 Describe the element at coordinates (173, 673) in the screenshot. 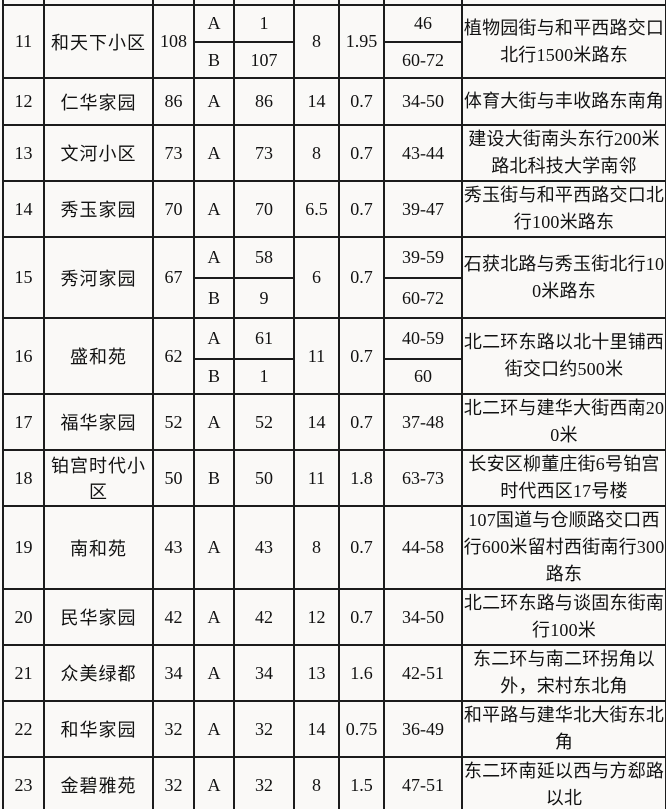

I see `cell-total: 34` at that location.